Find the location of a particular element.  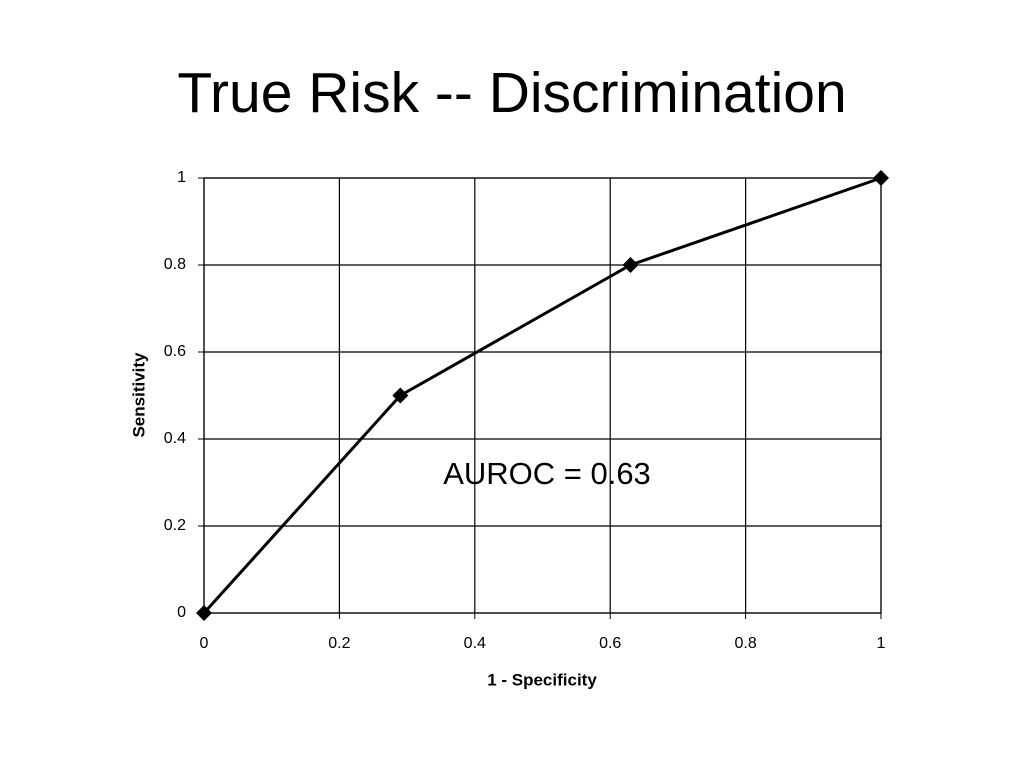

y-tick-label: 1 is located at coordinates (181, 177).